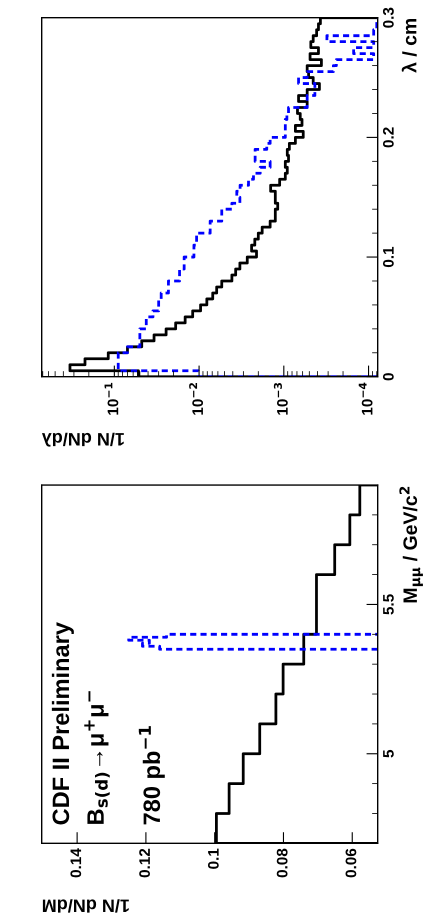 The image size is (429, 924). What do you see at coordinates (97, 757) in the screenshot?
I see `annotation: B$_{s(d)}$→μ$^{+}$μ$^{−}$` at bounding box center [97, 757].